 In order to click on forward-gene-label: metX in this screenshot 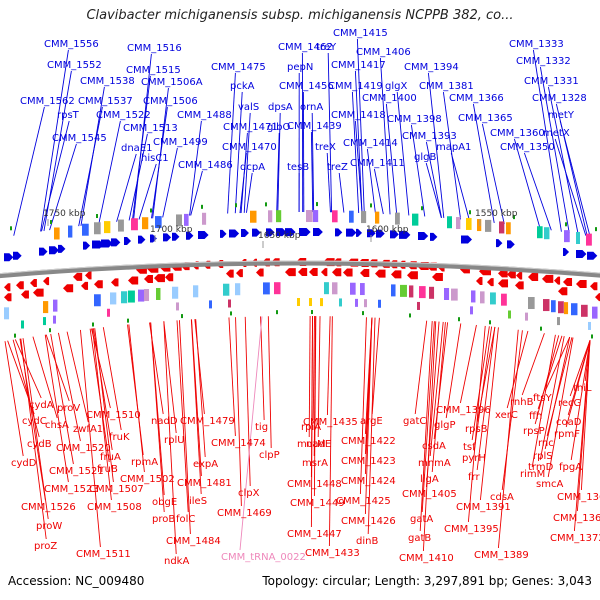, I will do `click(556, 133)`.